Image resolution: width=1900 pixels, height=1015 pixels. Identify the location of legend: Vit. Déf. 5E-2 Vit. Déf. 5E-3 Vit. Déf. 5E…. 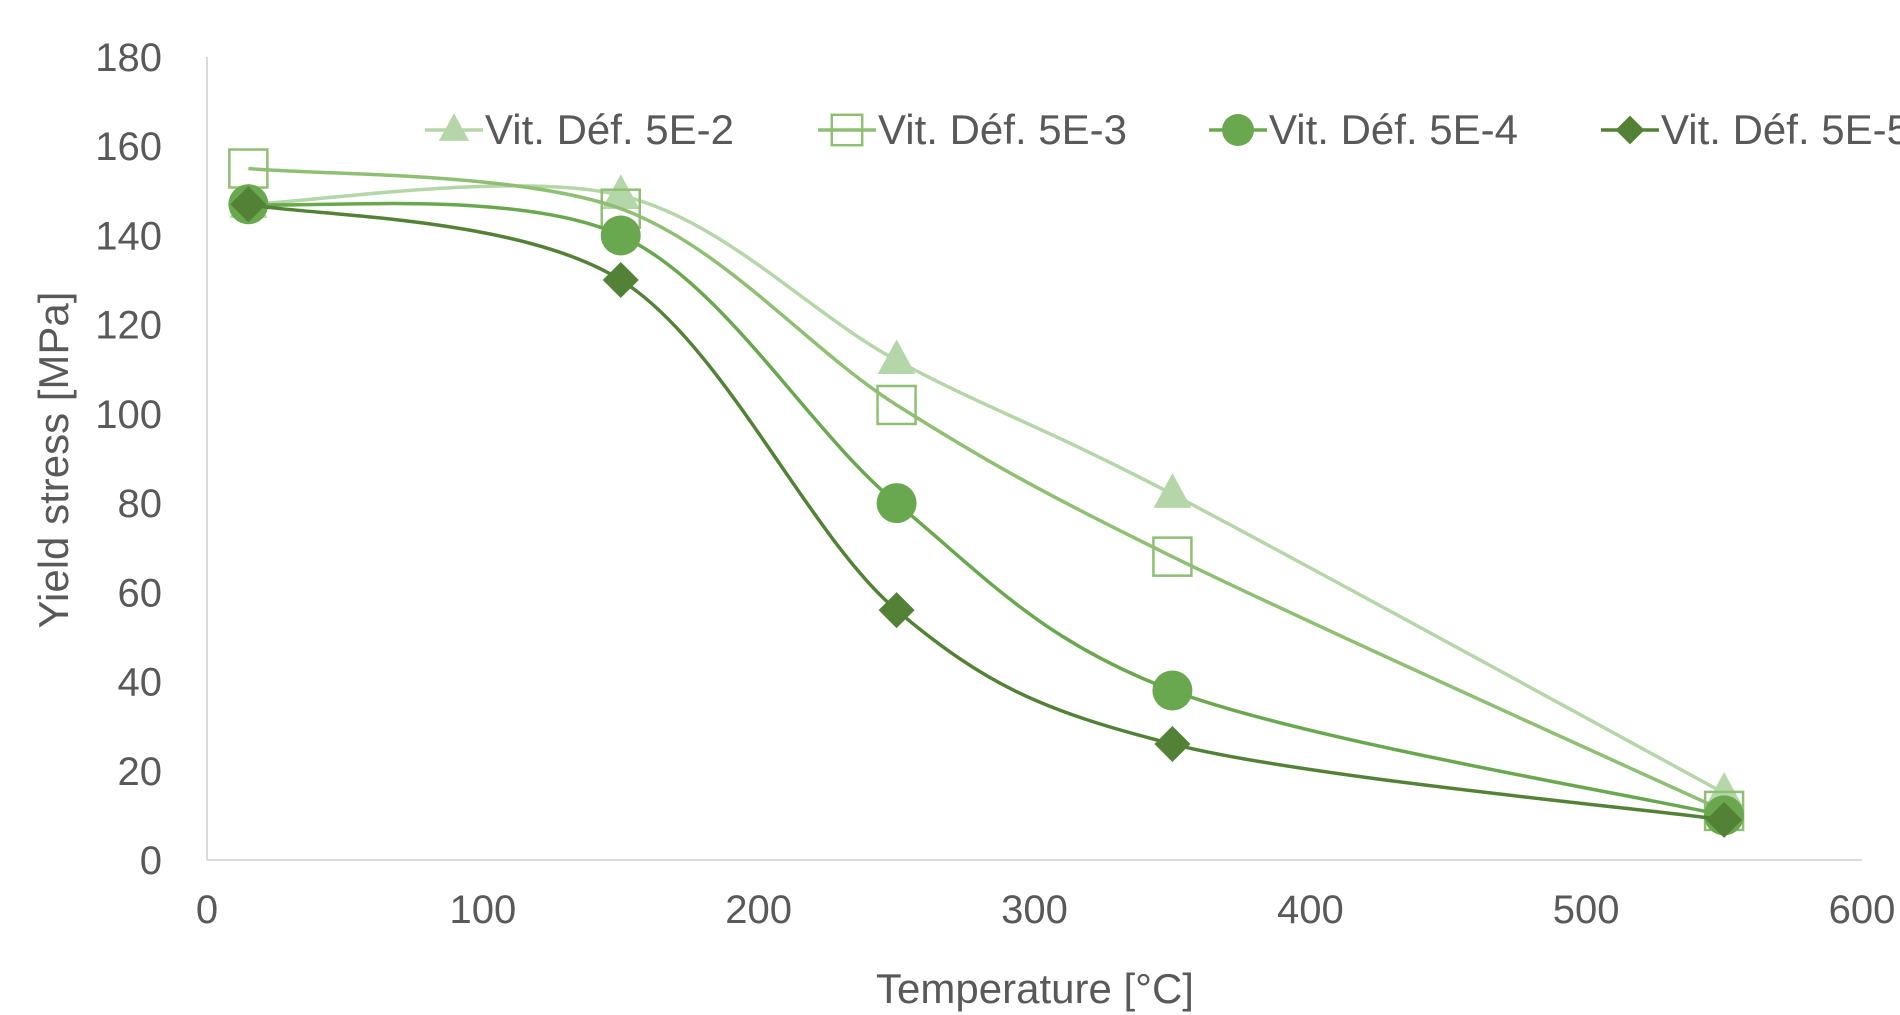
(1162, 129).